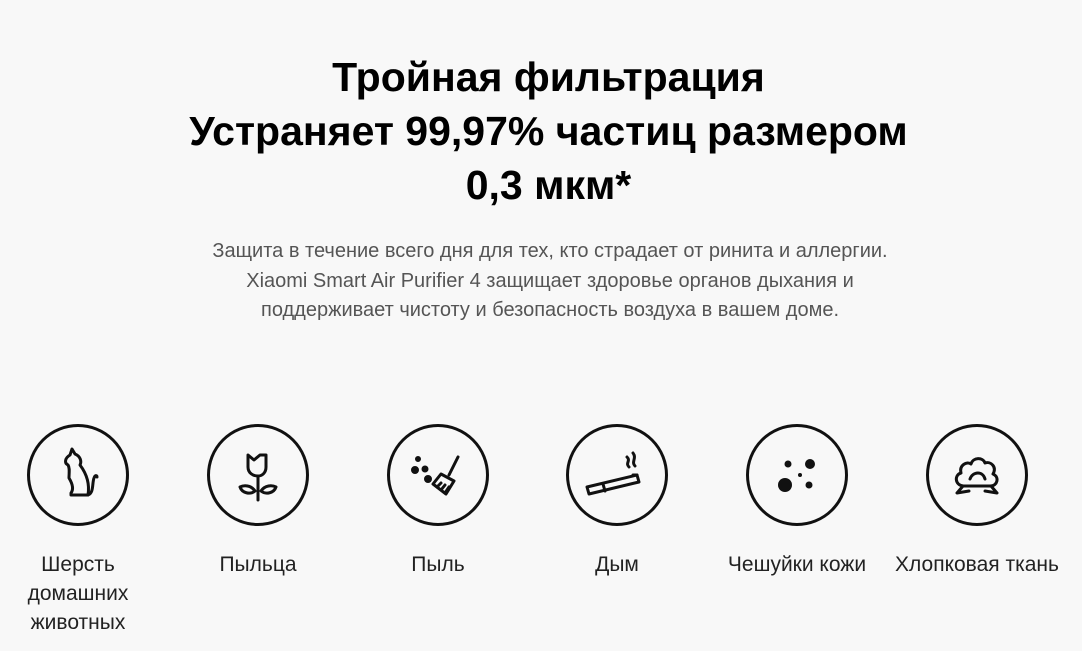  Describe the element at coordinates (548, 185) in the screenshot. I see `title-line-3: 0,3 мкм*` at that location.